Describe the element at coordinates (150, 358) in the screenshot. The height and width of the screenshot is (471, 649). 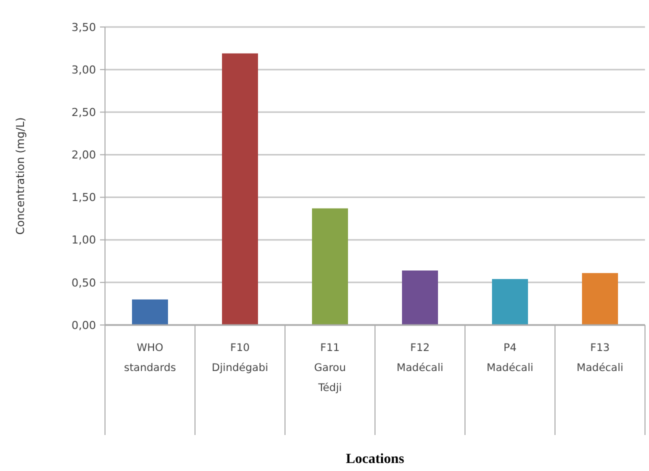
I see `x-tick-label: WHO standards` at that location.